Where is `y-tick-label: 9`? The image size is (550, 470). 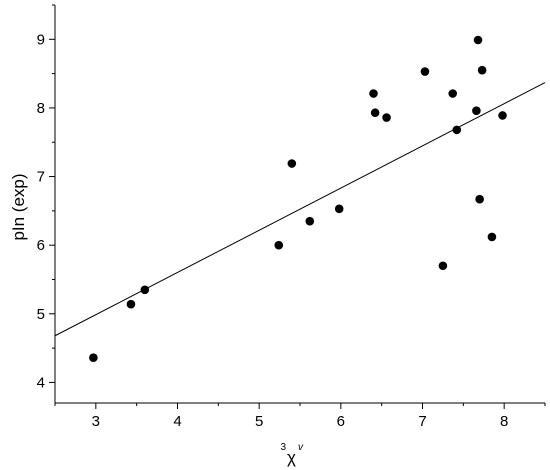 y-tick-label: 9 is located at coordinates (41, 39).